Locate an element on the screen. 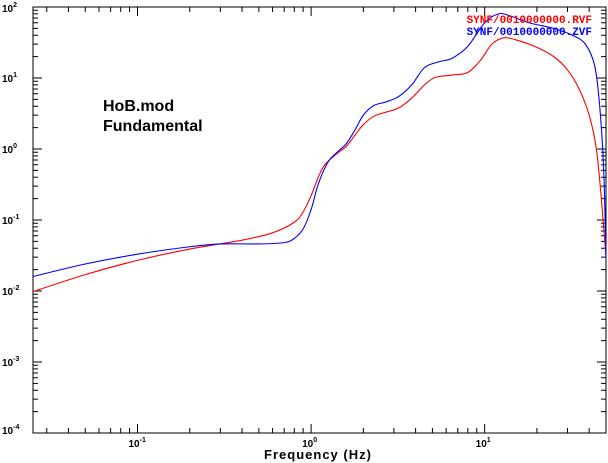 This screenshot has width=608, height=463. y-tick-label: 10⁻¹ is located at coordinates (10, 220).